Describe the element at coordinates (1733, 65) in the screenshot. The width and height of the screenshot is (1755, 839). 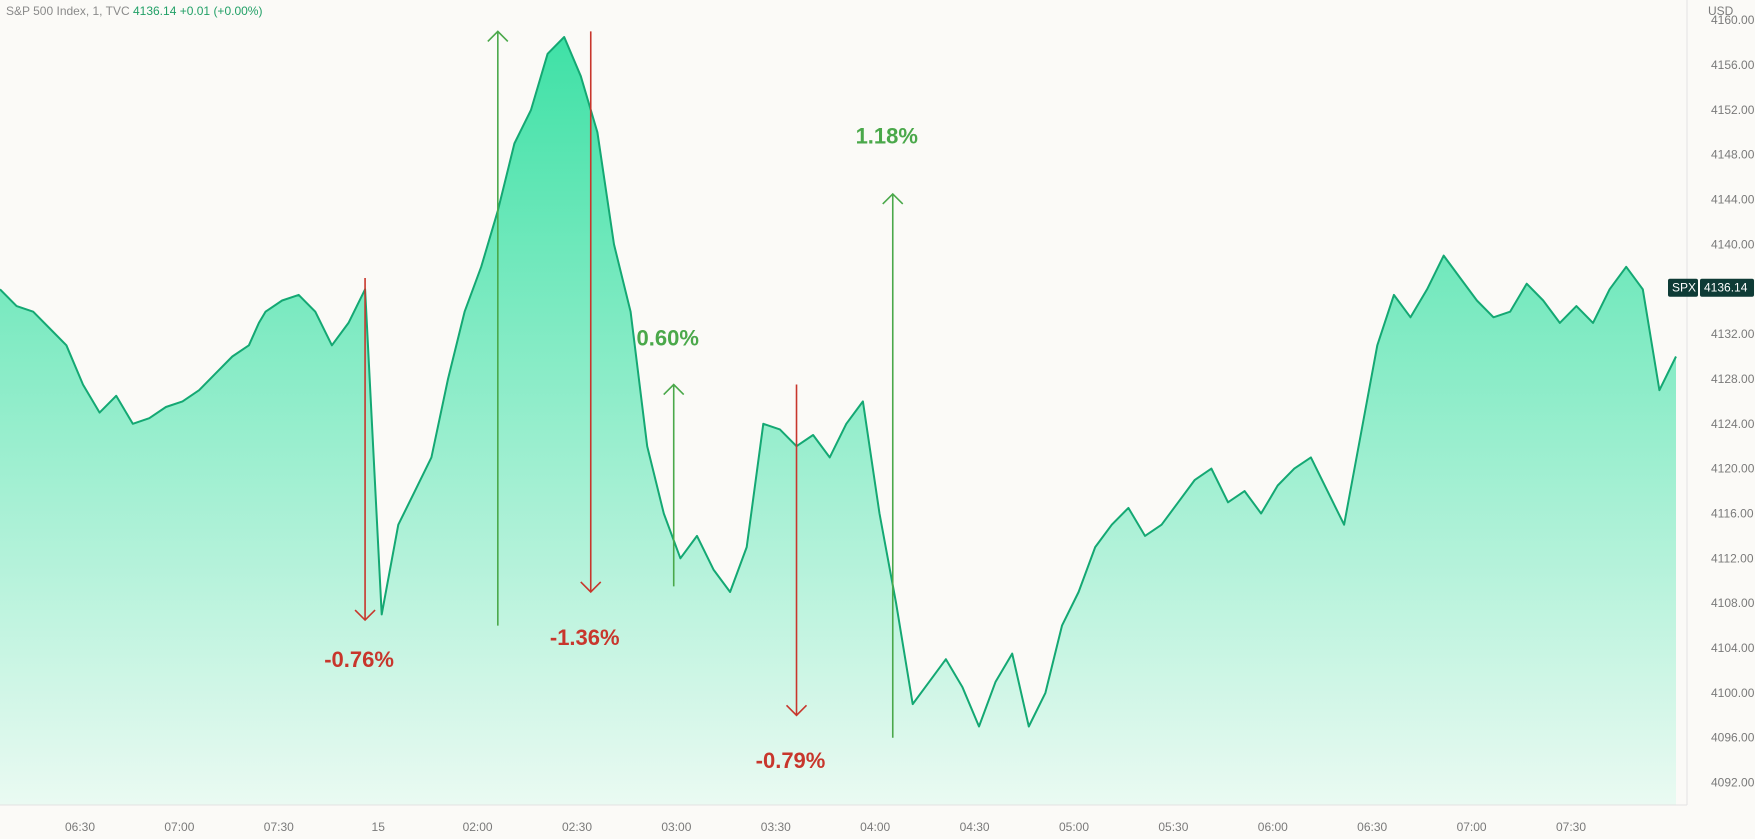
I see `price-tick-label: 4156.00` at that location.